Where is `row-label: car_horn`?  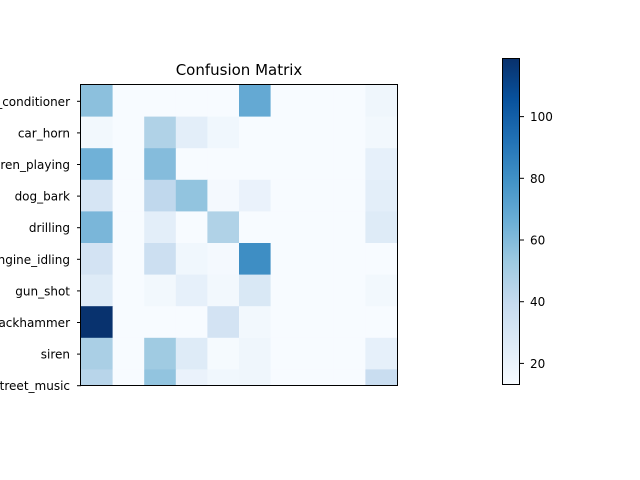
row-label: car_horn is located at coordinates (44, 133).